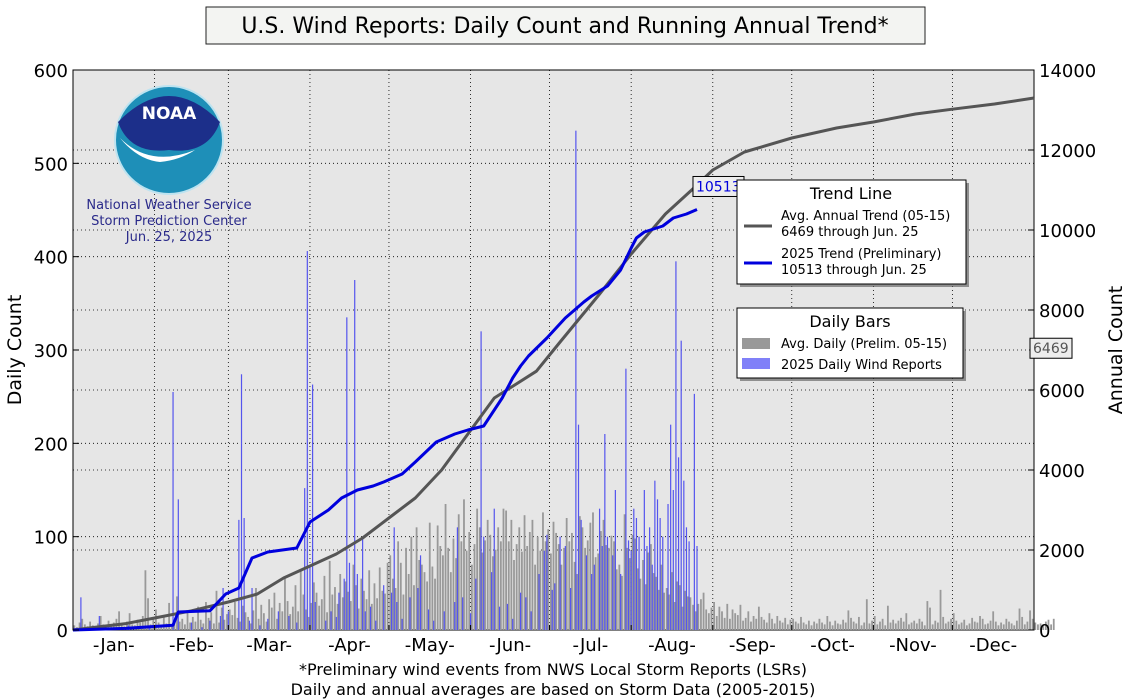 The height and width of the screenshot is (700, 1130). What do you see at coordinates (850, 232) in the screenshot?
I see `legend-avg-trend-label-2: 6469 through Jun. 25` at bounding box center [850, 232].